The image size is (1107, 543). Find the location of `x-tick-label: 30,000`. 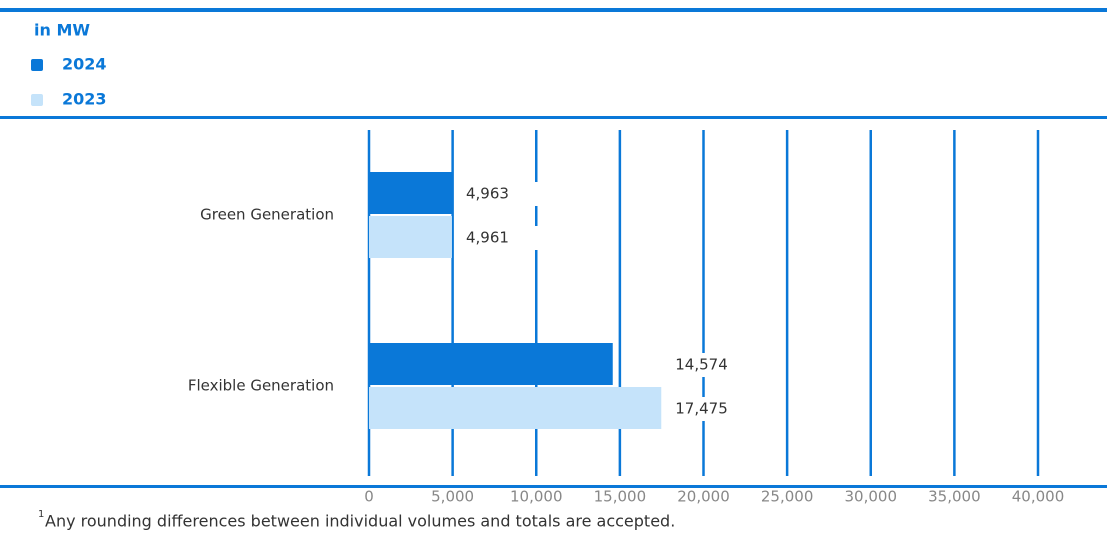

x-tick-label: 30,000 is located at coordinates (871, 497).